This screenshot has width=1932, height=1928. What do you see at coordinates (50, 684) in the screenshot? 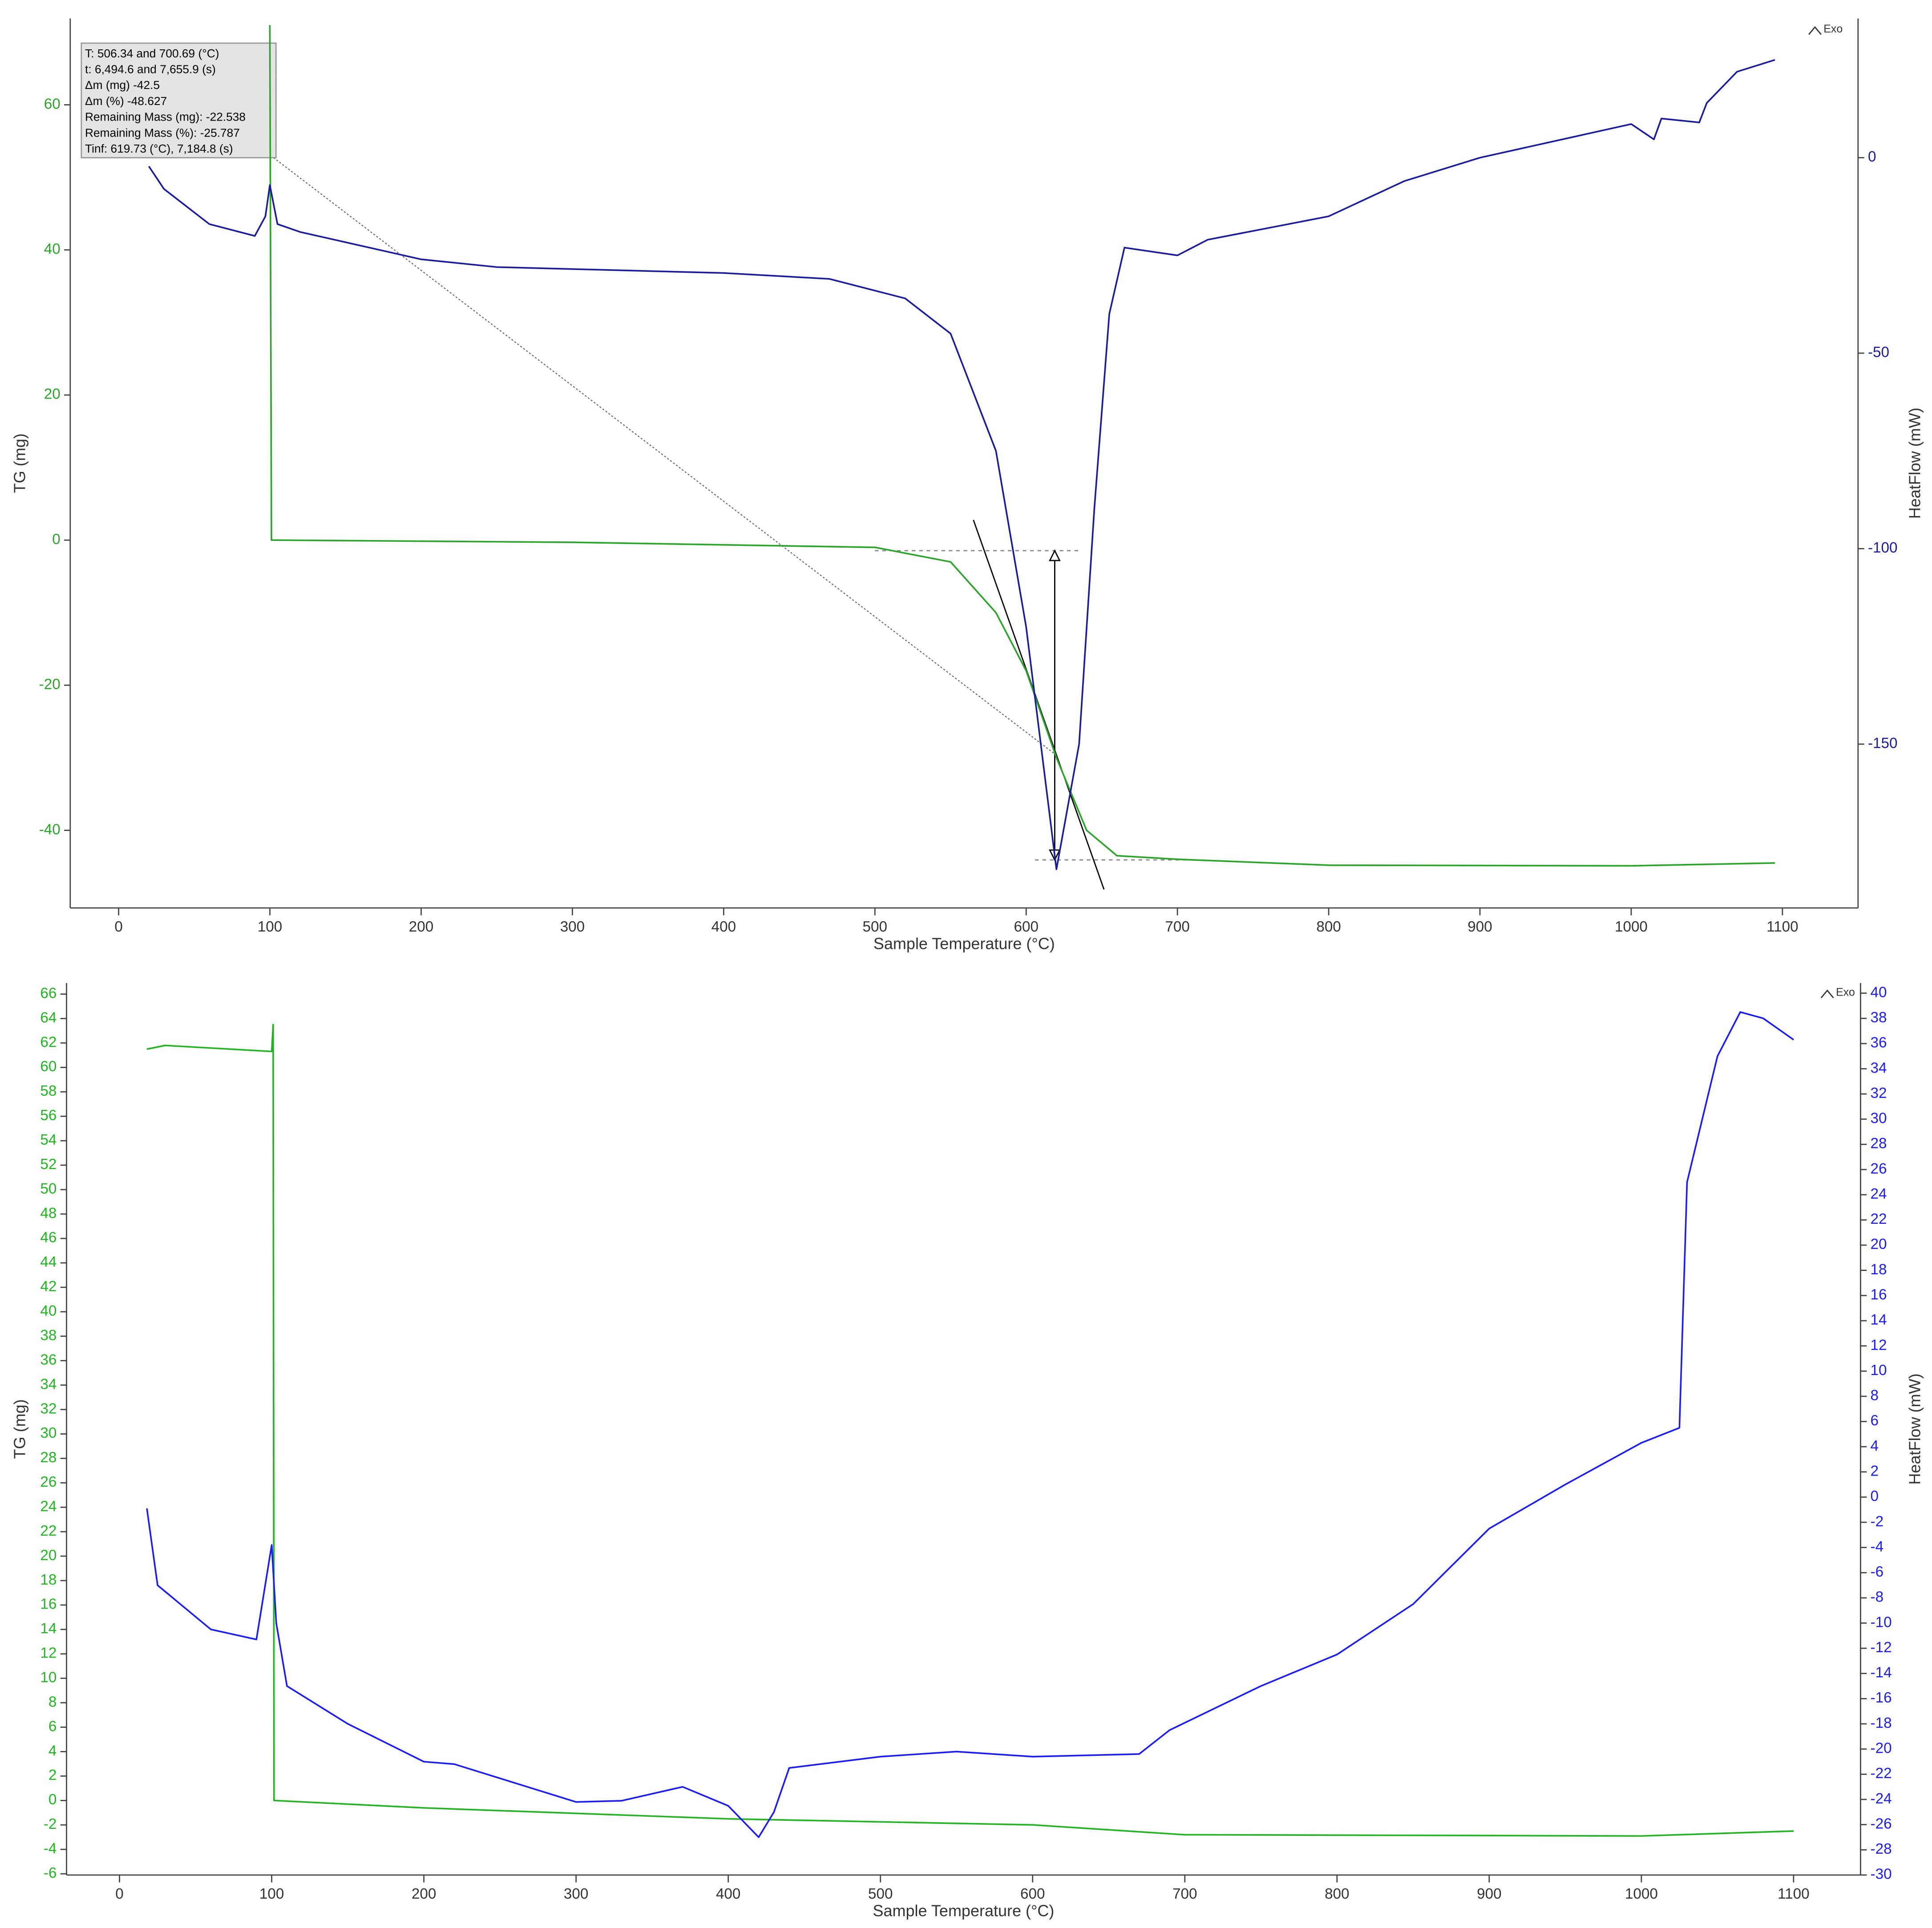
I see `y-tick-label: -20` at bounding box center [50, 684].